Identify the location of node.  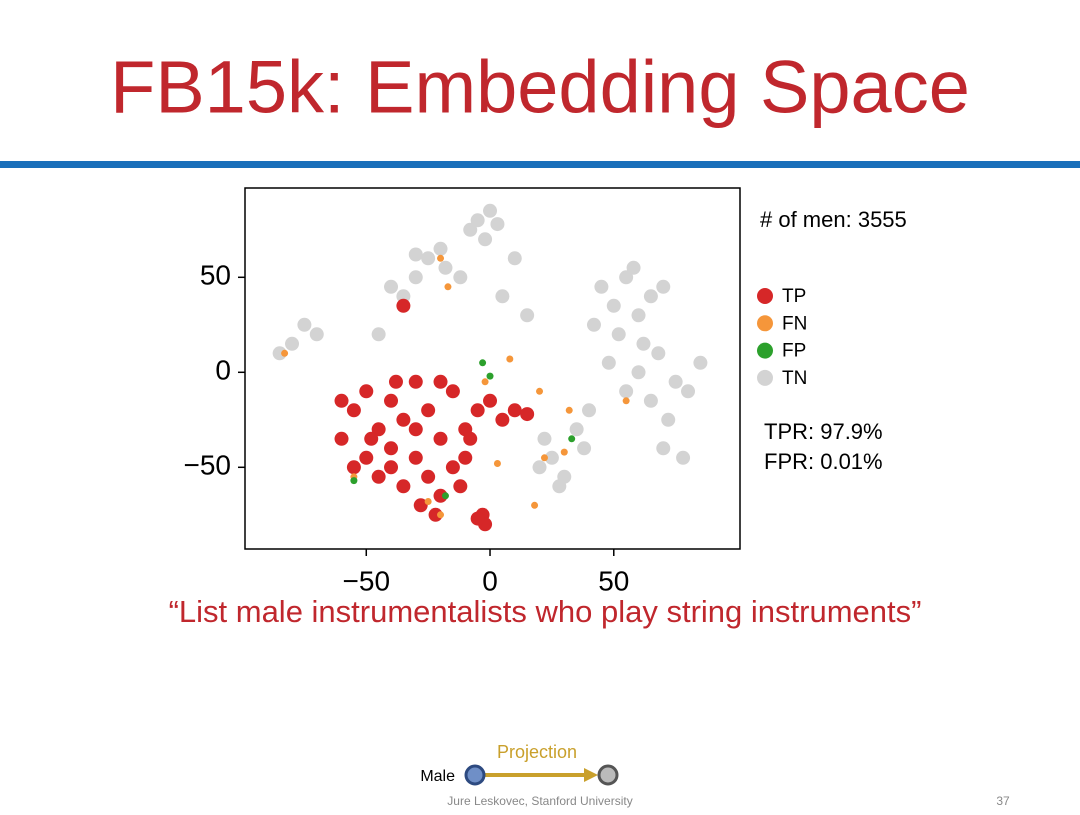
(608, 775).